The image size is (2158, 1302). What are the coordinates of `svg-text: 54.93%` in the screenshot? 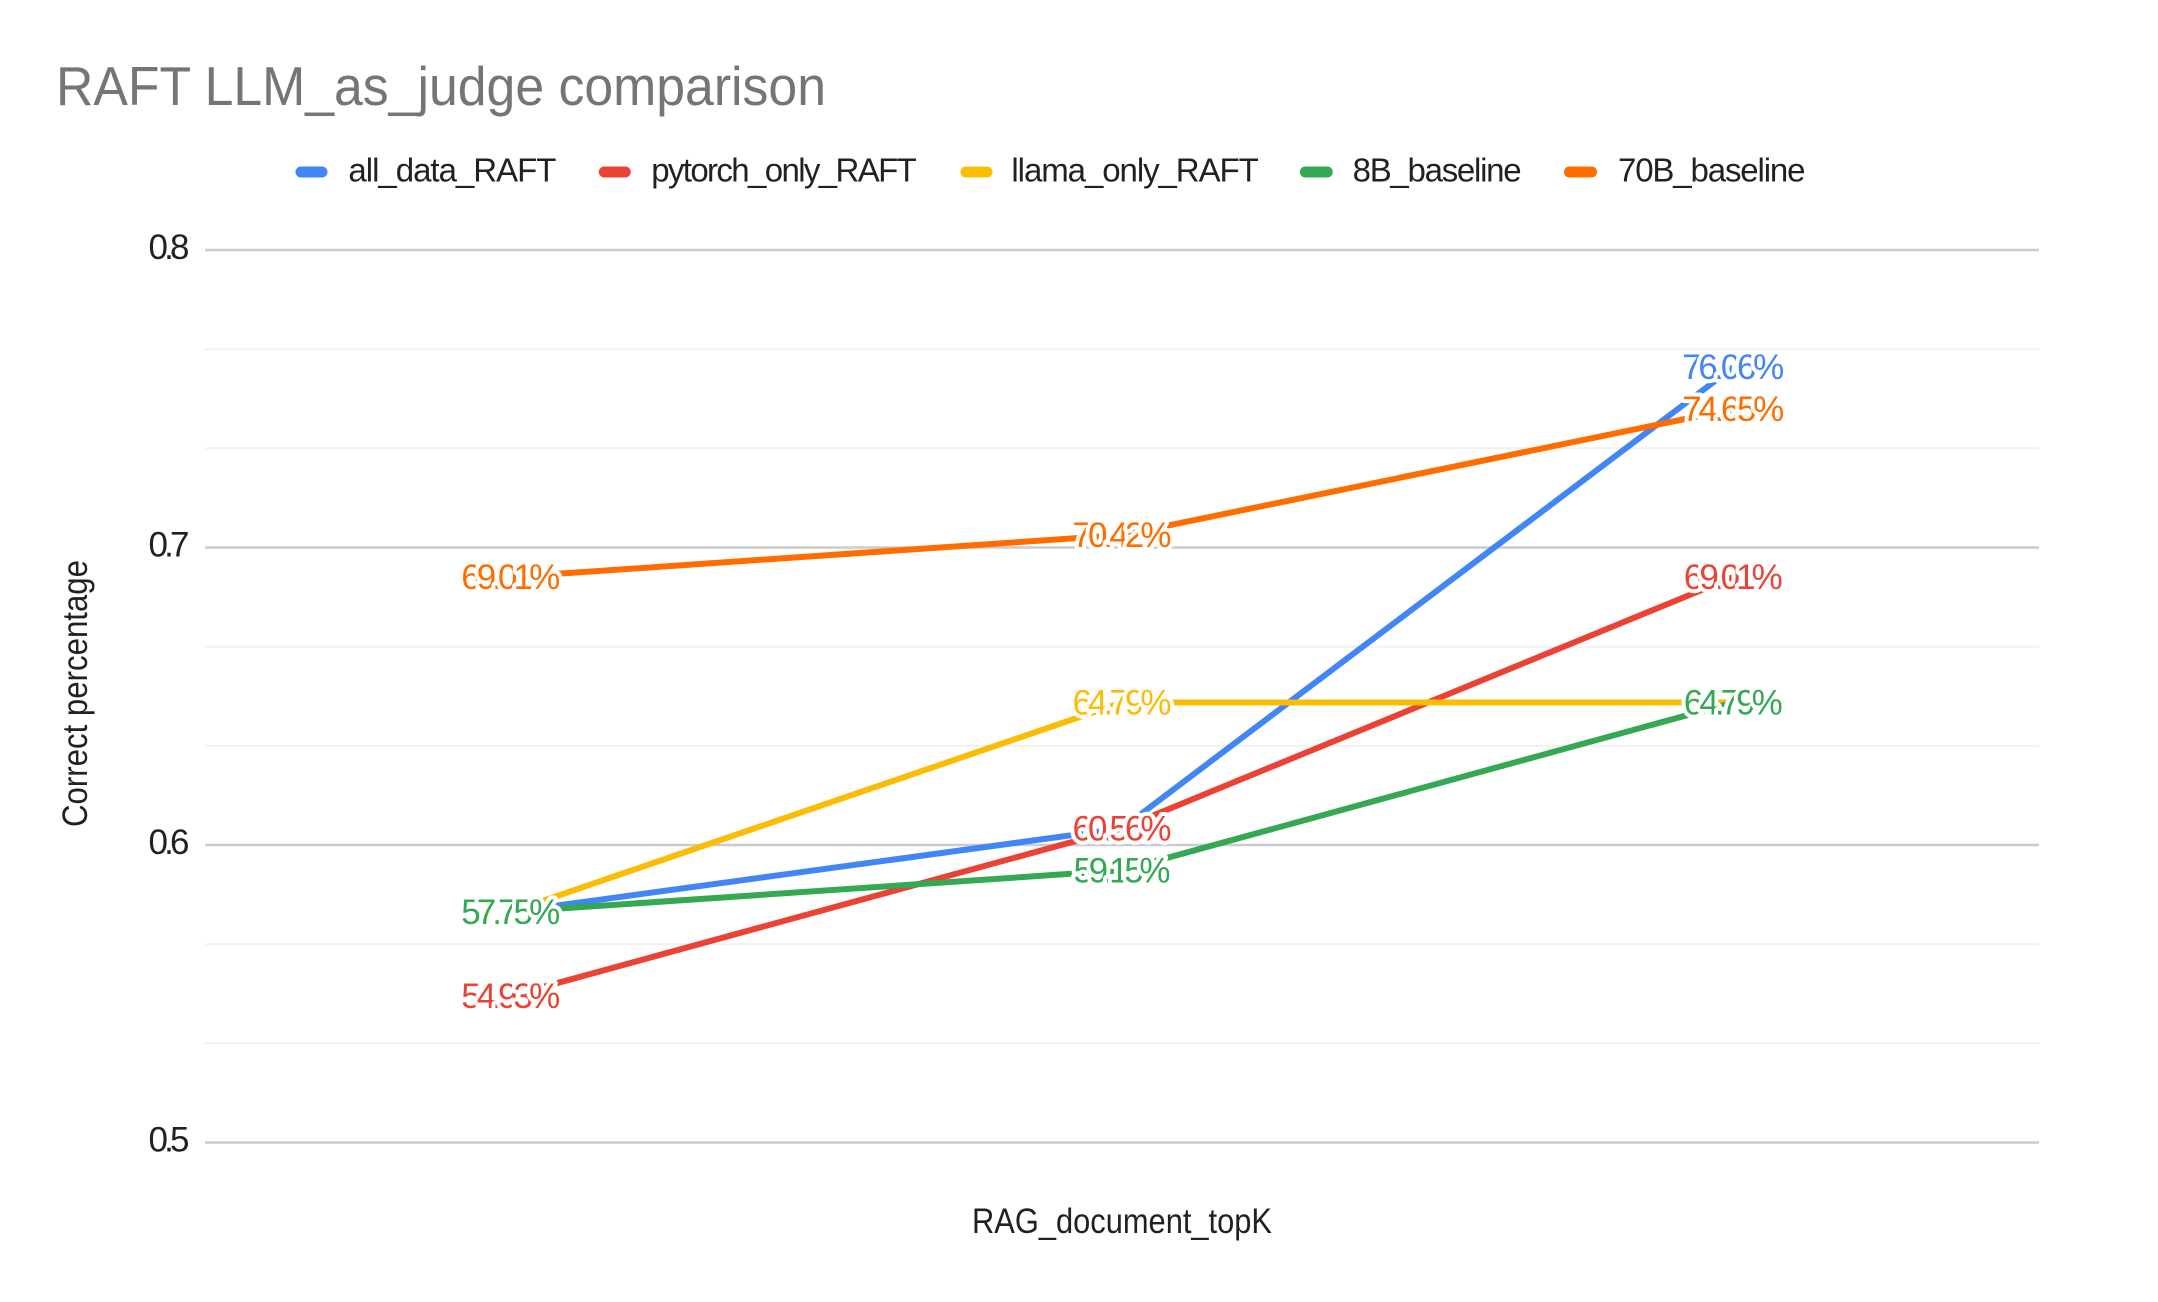 It's located at (510, 996).